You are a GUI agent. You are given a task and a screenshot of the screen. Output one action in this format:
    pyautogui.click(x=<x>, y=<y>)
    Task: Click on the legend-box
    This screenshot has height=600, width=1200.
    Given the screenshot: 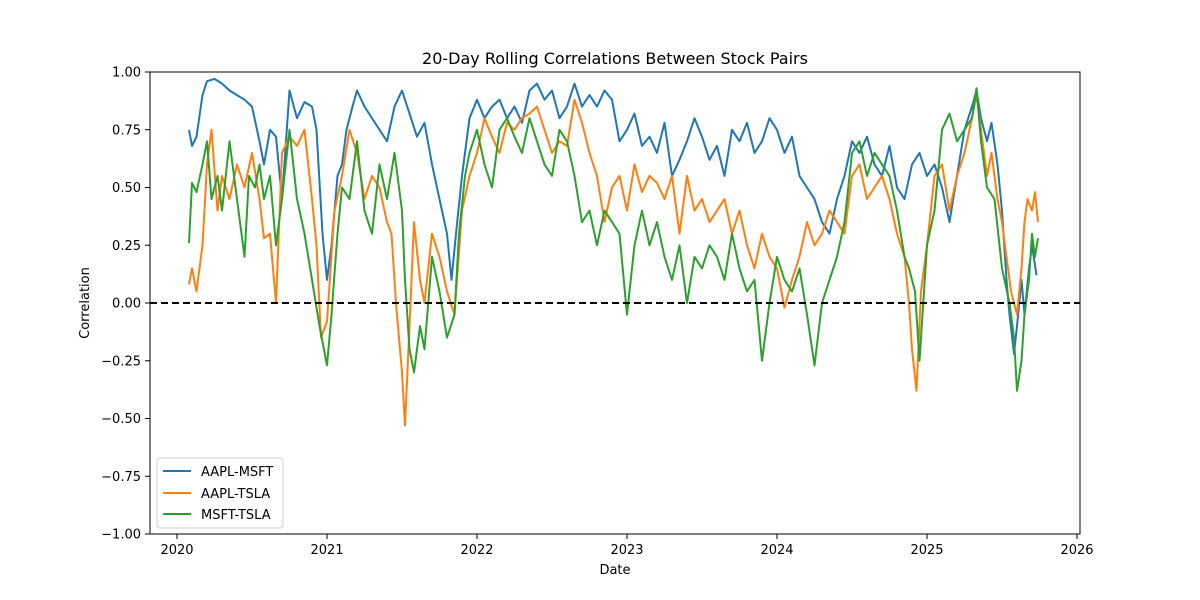 What is the action you would take?
    pyautogui.click(x=220, y=493)
    